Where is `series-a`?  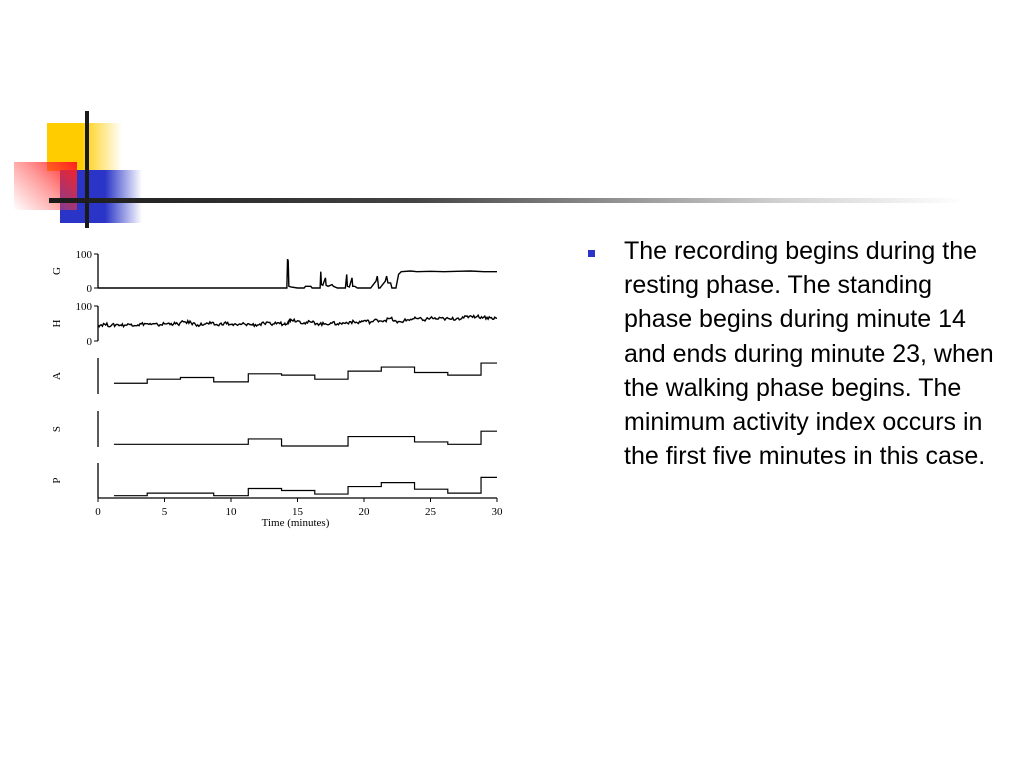
series-a is located at coordinates (305, 373).